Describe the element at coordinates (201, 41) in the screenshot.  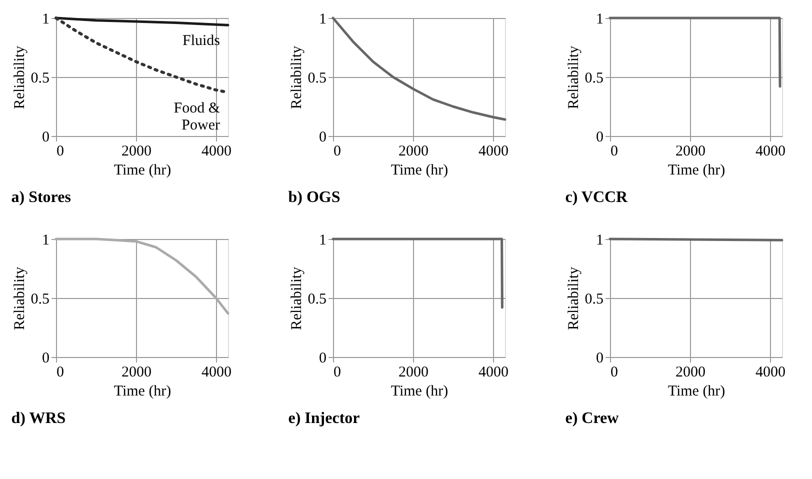
I see `series-label: Fluids` at that location.